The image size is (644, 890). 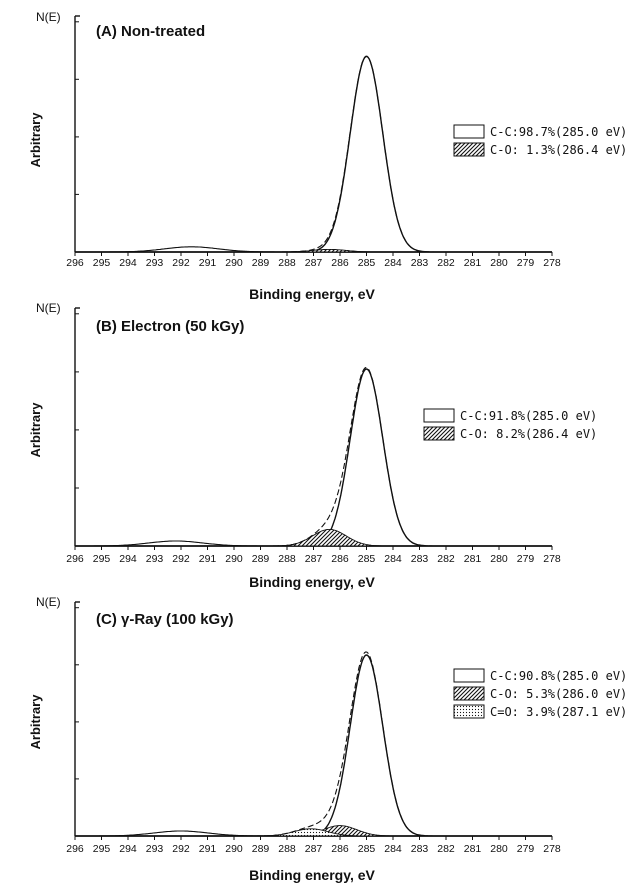 What do you see at coordinates (558, 712) in the screenshot?
I see `legend-entry: C=O: 3.9%(287.1 eV)` at bounding box center [558, 712].